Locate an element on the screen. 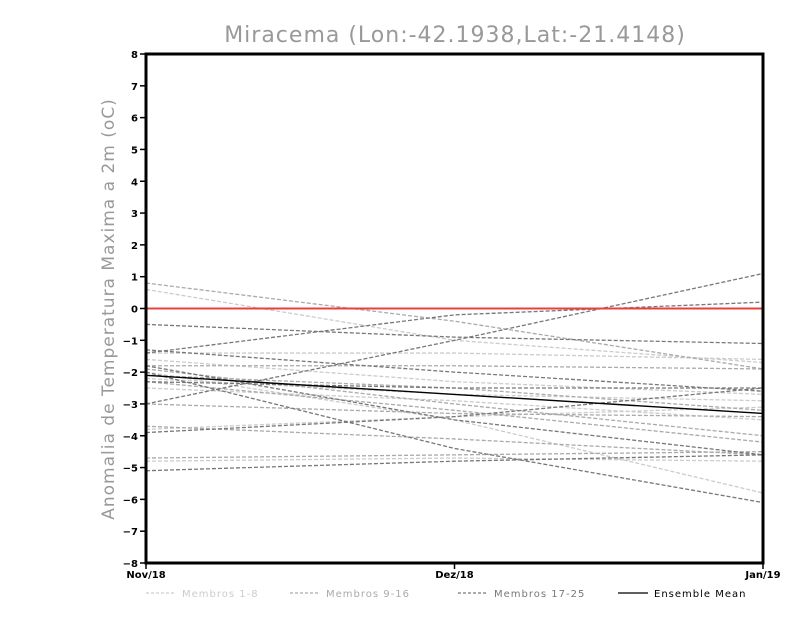  x-tick-label: Nov/18 is located at coordinates (145, 575).